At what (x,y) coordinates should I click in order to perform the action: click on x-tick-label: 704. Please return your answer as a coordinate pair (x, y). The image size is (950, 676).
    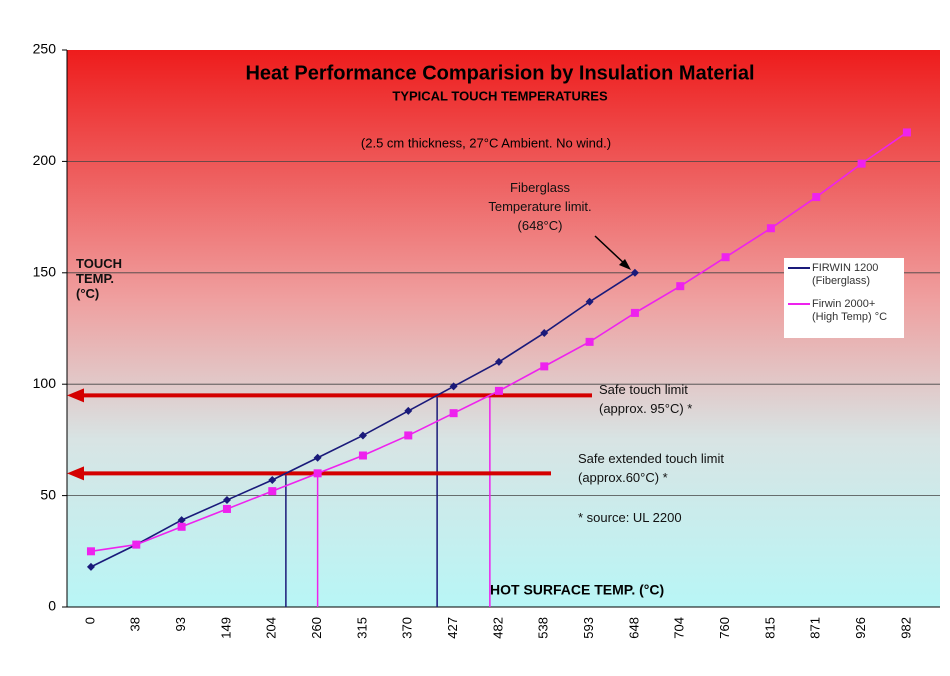
    Looking at the image, I should click on (679, 628).